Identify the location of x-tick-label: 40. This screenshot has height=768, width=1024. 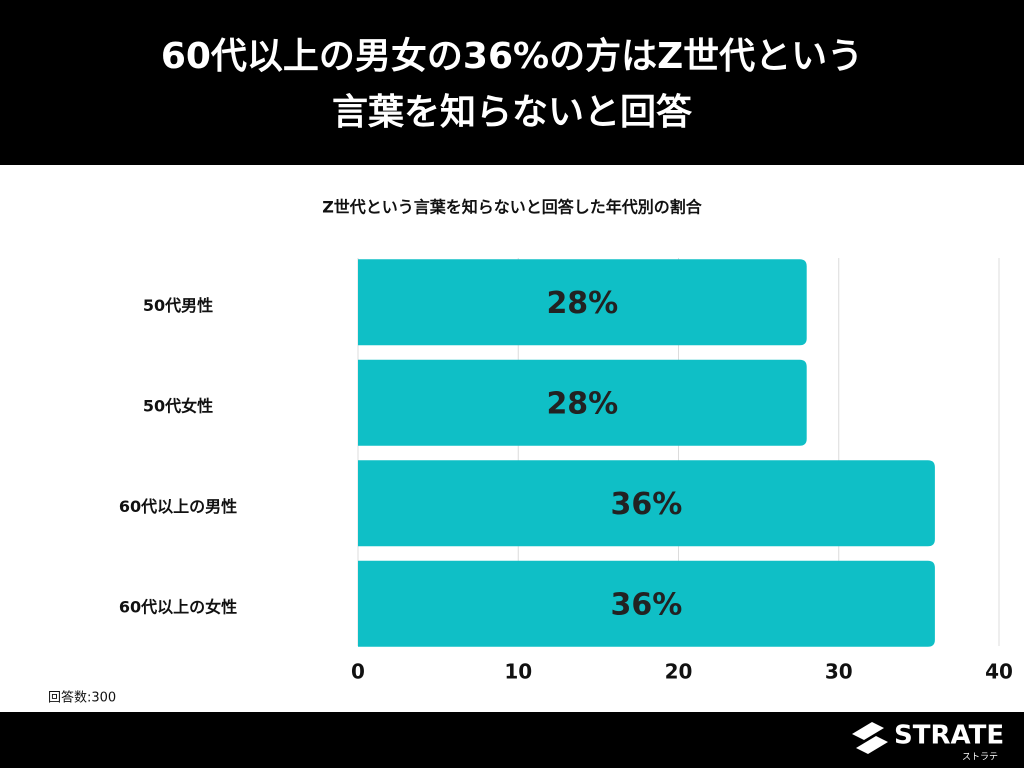
(999, 672).